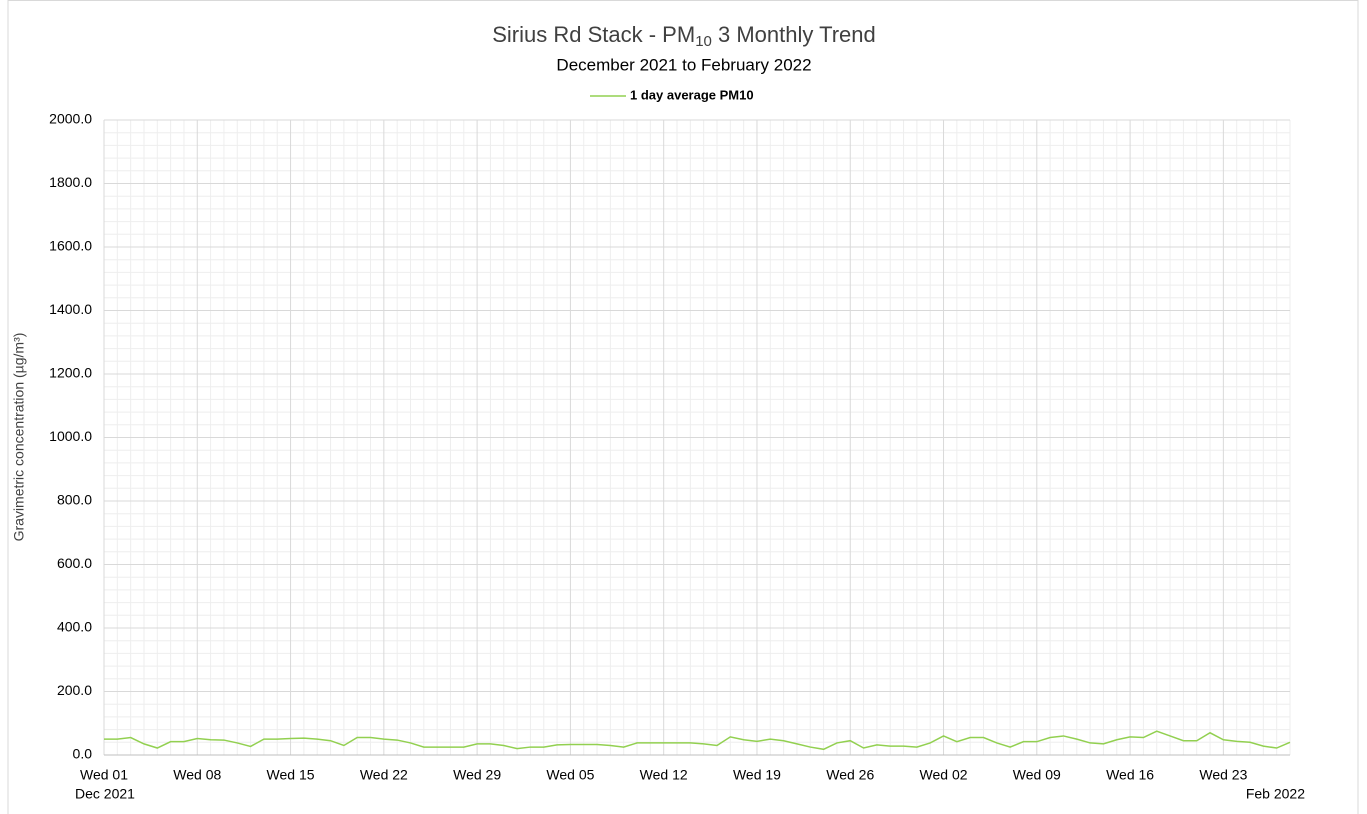 This screenshot has height=814, width=1367. What do you see at coordinates (70, 309) in the screenshot?
I see `y-tick-label: 1400.0` at bounding box center [70, 309].